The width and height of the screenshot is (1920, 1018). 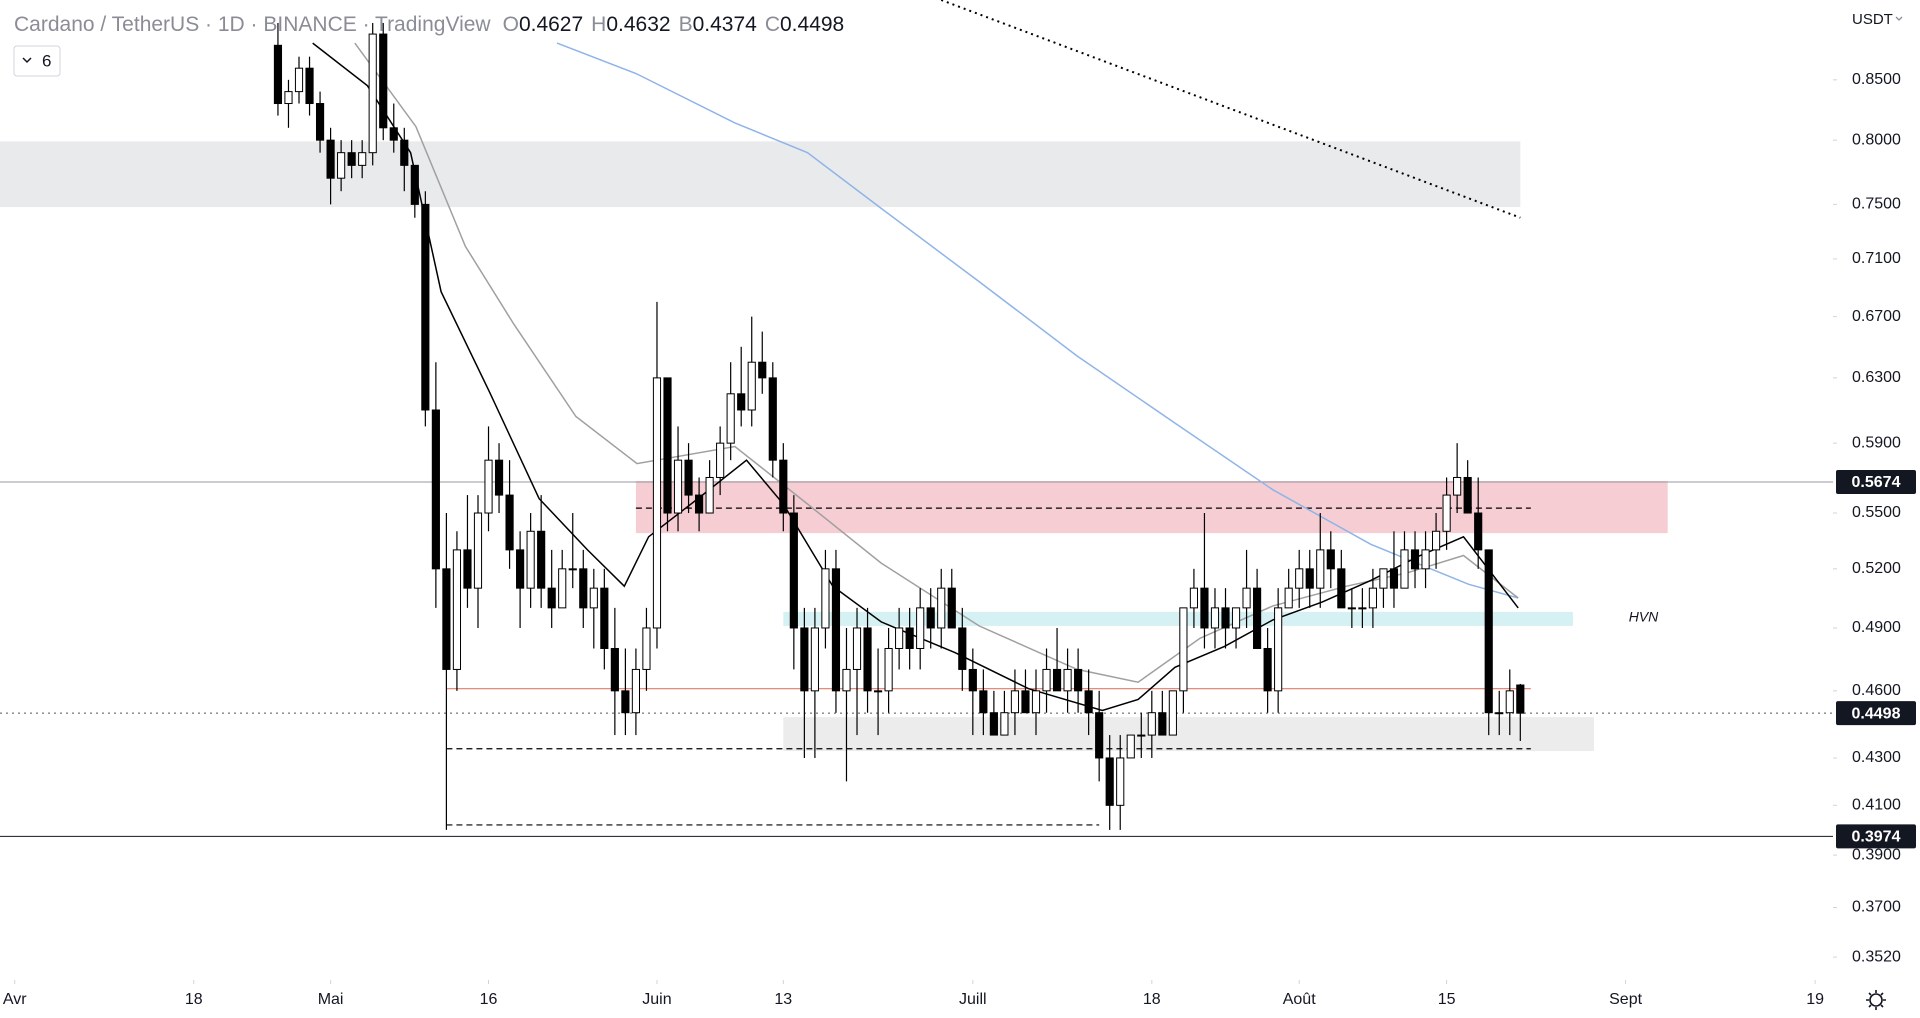 I want to click on price-badge-label: 0.5674, so click(x=1876, y=482).